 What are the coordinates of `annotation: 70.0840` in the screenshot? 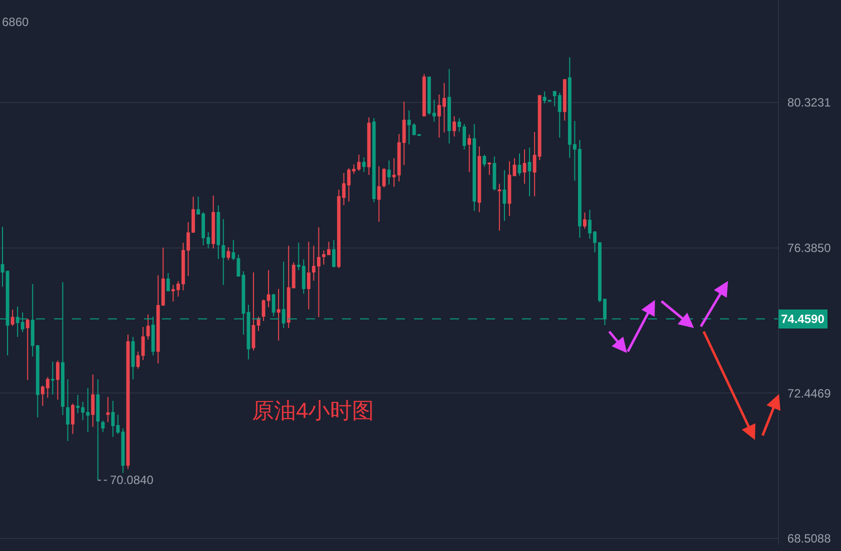 It's located at (132, 480).